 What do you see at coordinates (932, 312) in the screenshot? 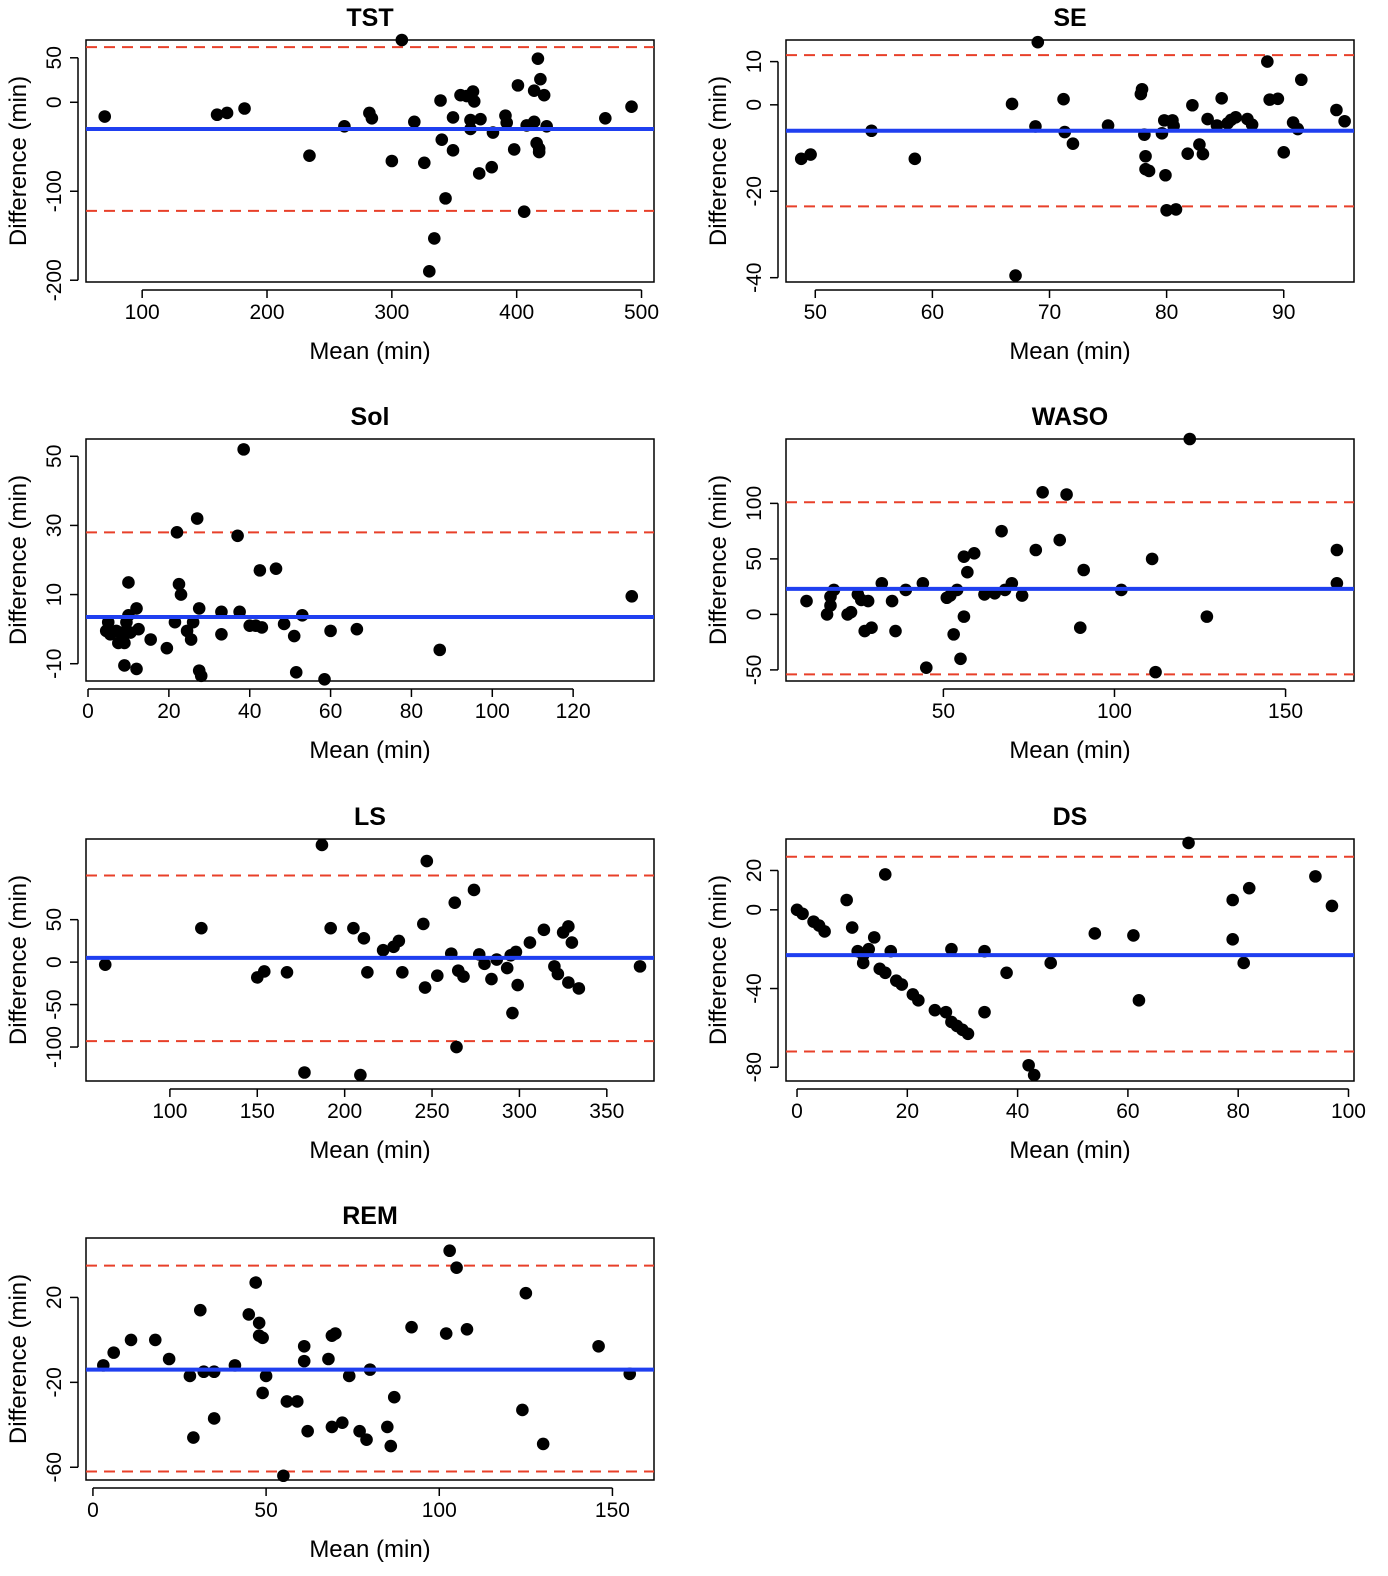
I see `x-tick-label: 60` at bounding box center [932, 312].